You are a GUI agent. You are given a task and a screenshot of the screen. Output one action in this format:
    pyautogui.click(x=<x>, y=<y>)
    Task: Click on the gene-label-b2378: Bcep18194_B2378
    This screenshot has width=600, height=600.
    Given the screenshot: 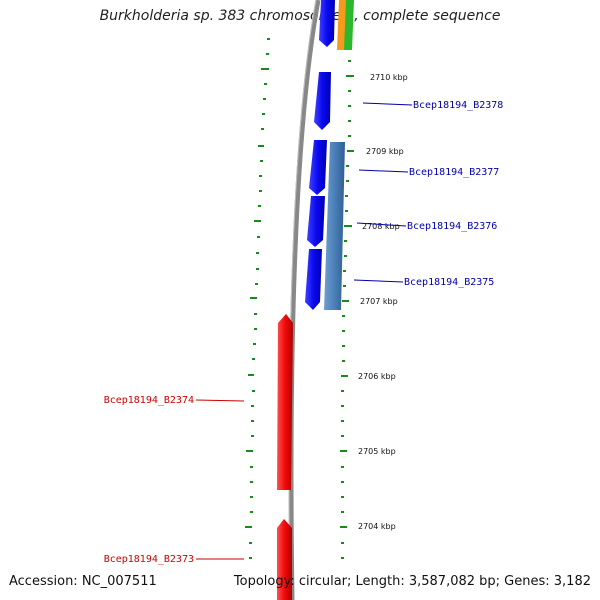 What is the action you would take?
    pyautogui.click(x=458, y=105)
    